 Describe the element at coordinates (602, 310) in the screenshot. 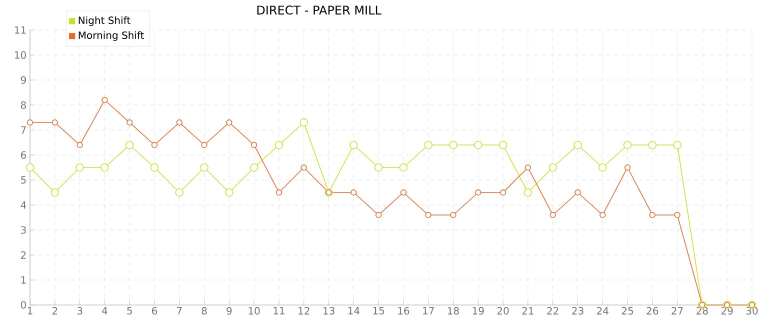

I see `x-tick-label: 24` at that location.